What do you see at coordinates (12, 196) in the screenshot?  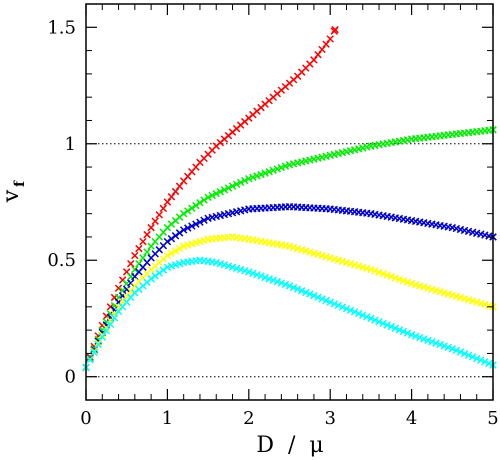 I see `y-axis-label-main: v` at bounding box center [12, 196].